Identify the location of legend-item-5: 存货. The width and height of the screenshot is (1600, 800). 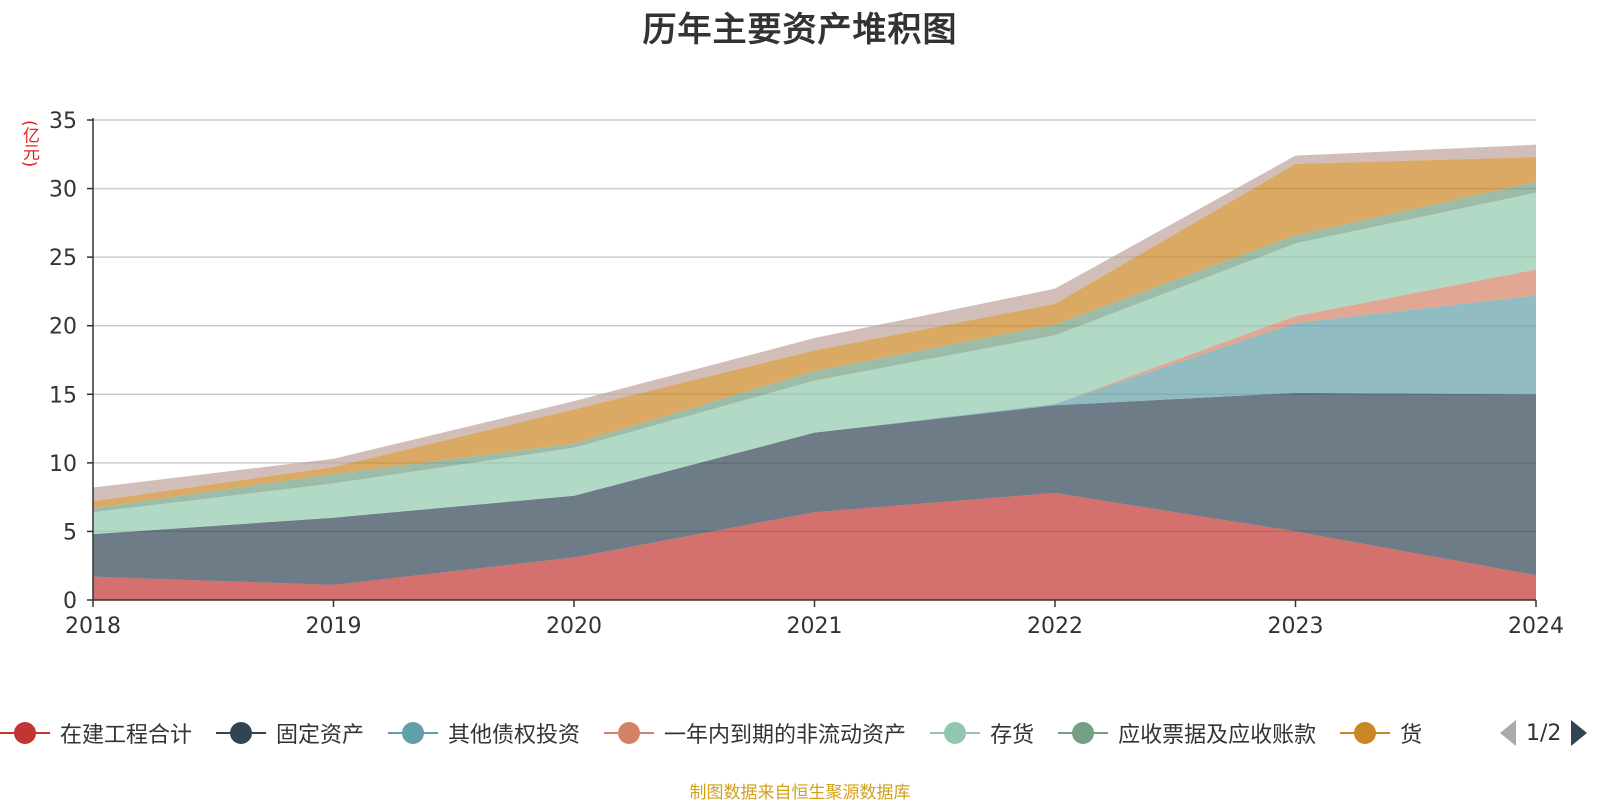
(982, 733).